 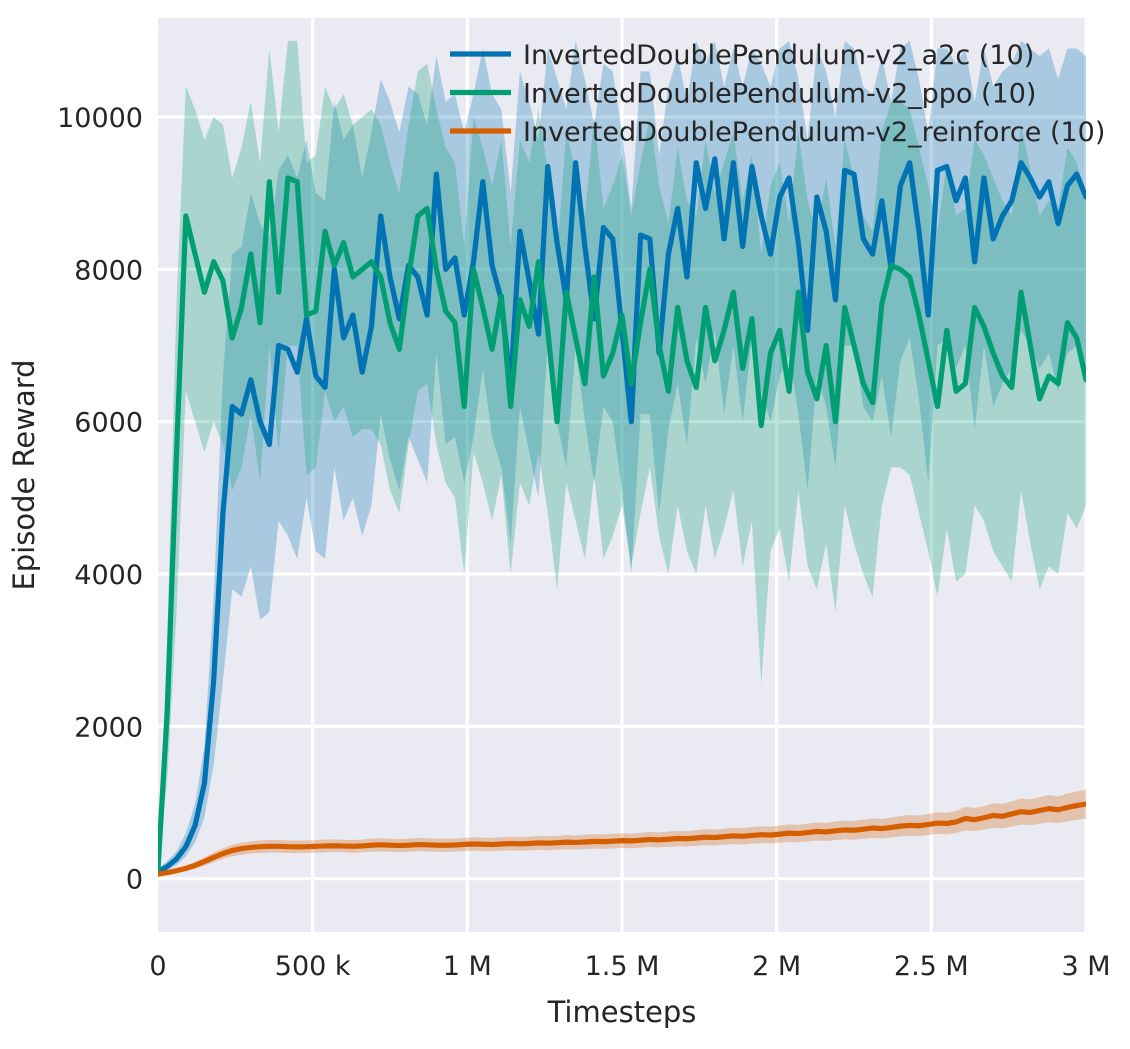 I want to click on x-tick-label-5: 2.5 M, so click(x=931, y=966).